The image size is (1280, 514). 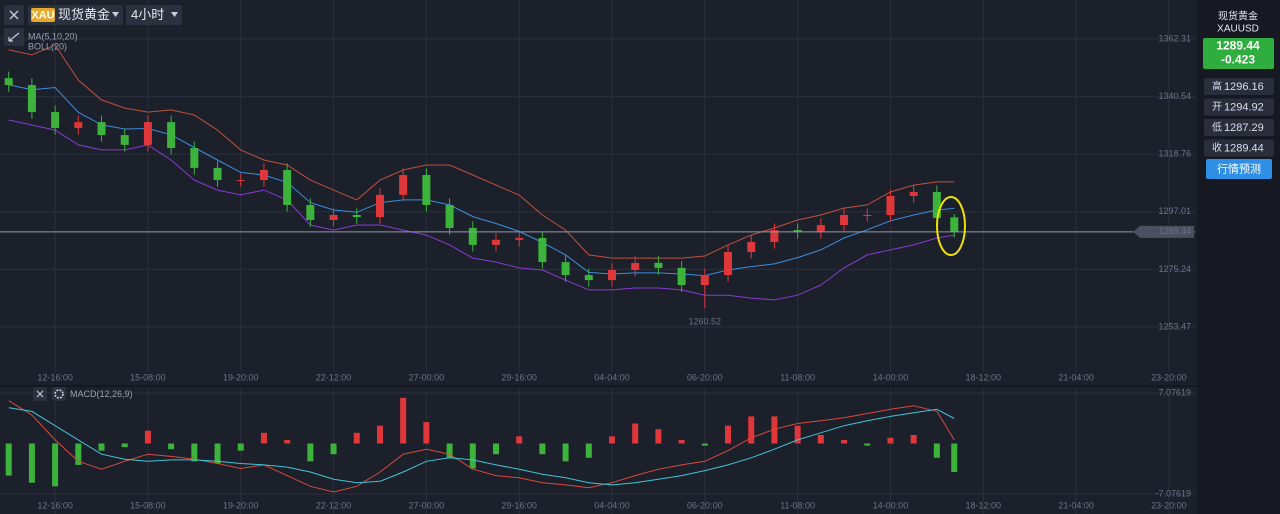 I want to click on forecast-button-text: 行情预测, so click(x=1239, y=168).